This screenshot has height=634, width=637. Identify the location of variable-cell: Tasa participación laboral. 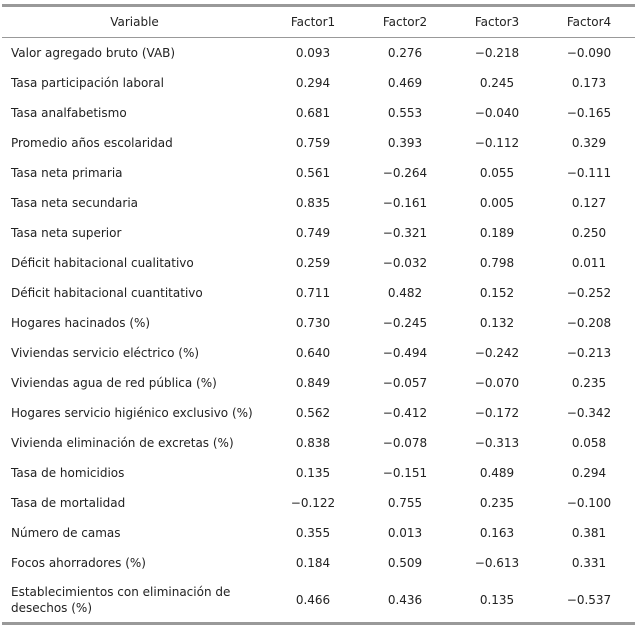
(87, 83).